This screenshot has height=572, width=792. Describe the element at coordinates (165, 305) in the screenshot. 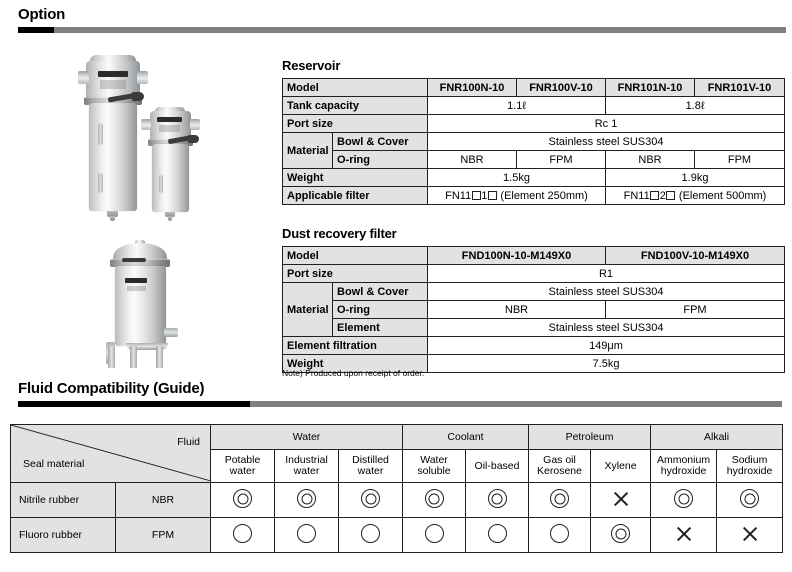

I see `dust-filter-product-photo` at that location.